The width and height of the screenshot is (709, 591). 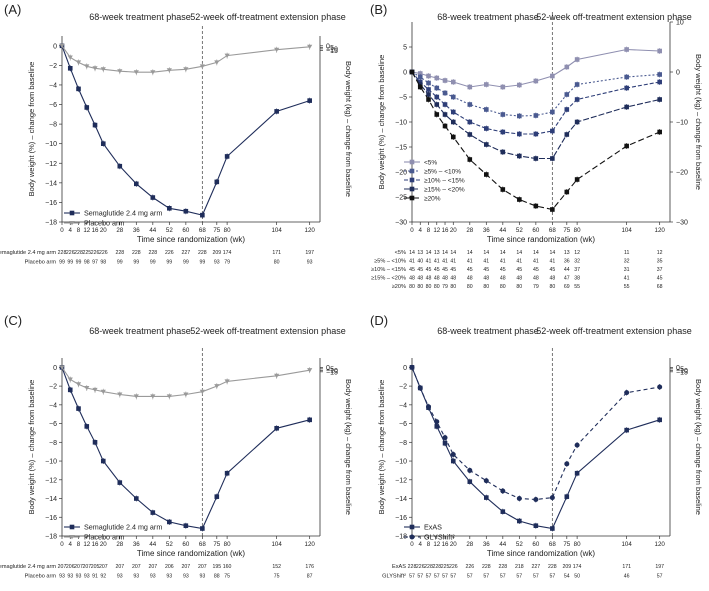 What do you see at coordinates (51, 537) in the screenshot?
I see `panel-c-y-tick-label-left: −18` at bounding box center [51, 537].